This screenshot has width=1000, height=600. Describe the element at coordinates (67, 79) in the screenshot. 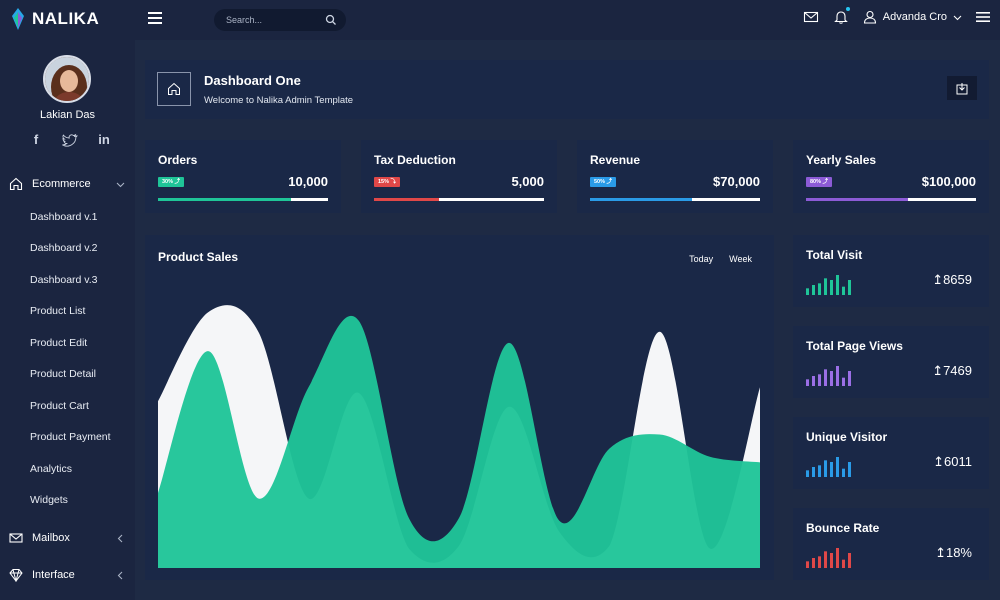

I see `avatar` at that location.